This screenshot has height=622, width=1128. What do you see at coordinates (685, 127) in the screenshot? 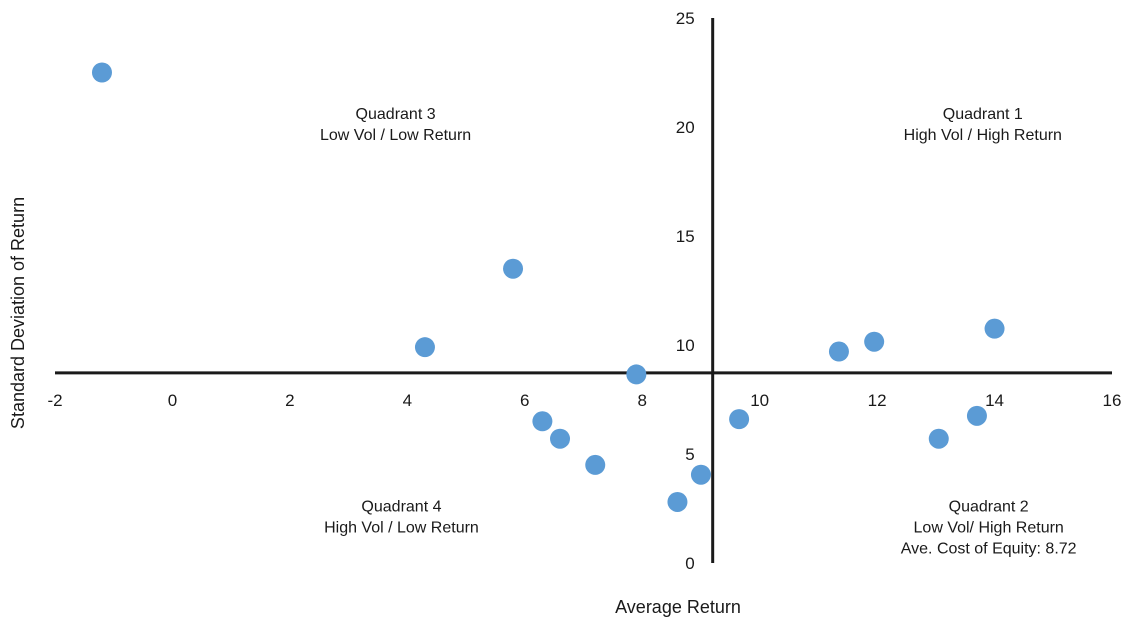
I see `y-tick-label: 20` at bounding box center [685, 127].